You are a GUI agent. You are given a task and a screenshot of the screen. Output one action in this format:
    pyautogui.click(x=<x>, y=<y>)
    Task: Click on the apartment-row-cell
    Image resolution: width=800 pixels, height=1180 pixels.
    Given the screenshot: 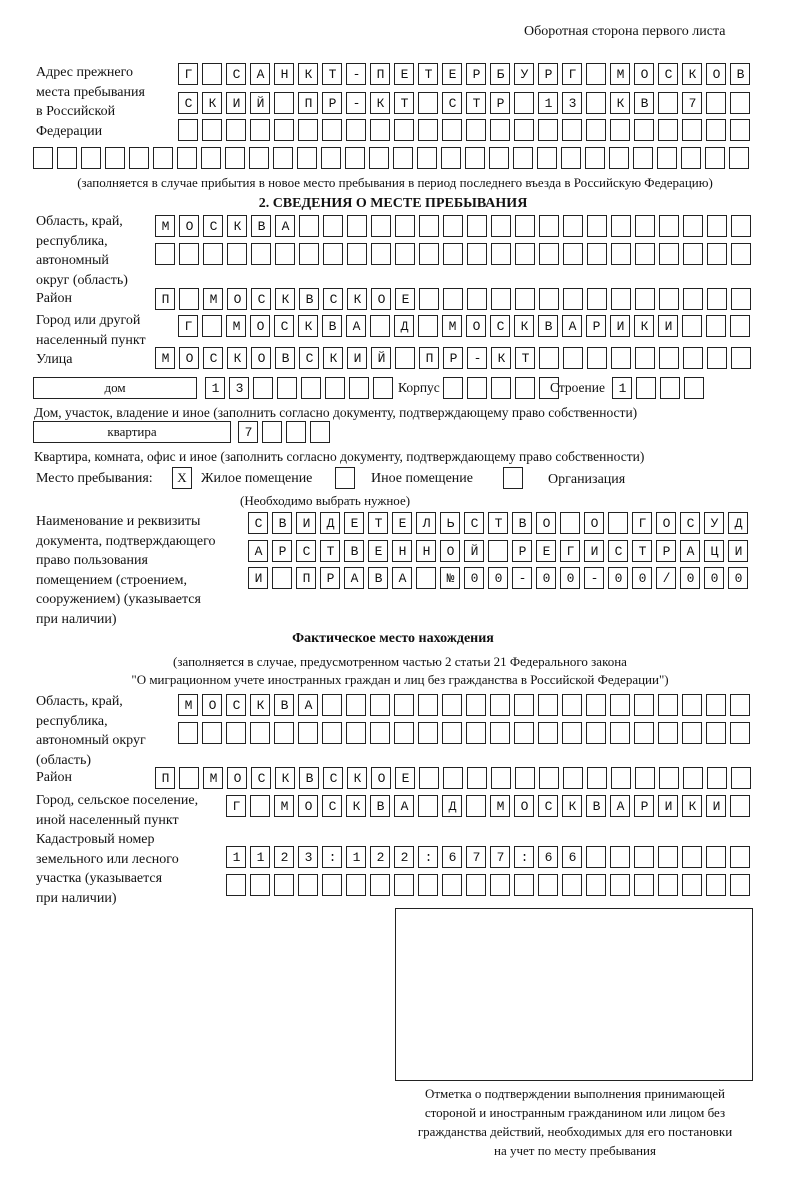 What is the action you would take?
    pyautogui.click(x=320, y=432)
    